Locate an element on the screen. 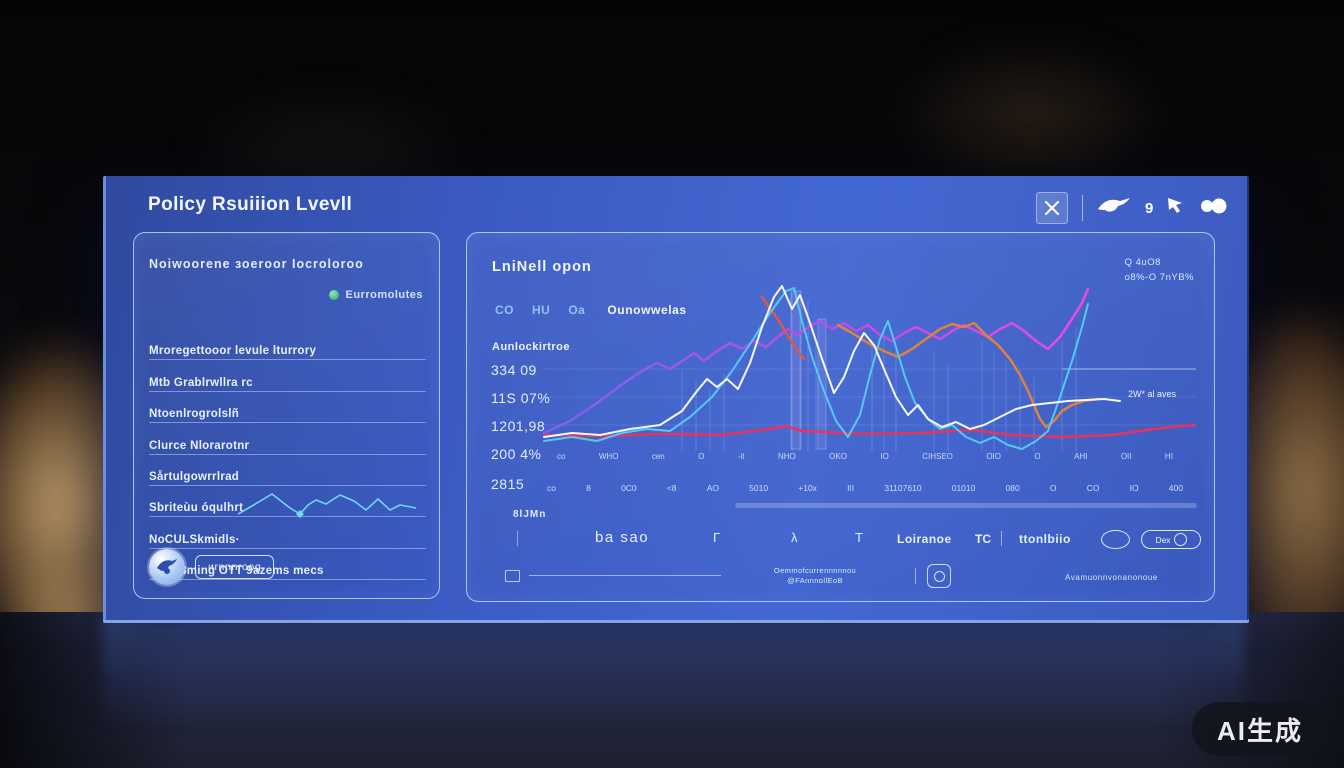 Image resolution: width=1344 pixels, height=768 pixels. sidebar-footer-button: иrnnnroog is located at coordinates (235, 567).